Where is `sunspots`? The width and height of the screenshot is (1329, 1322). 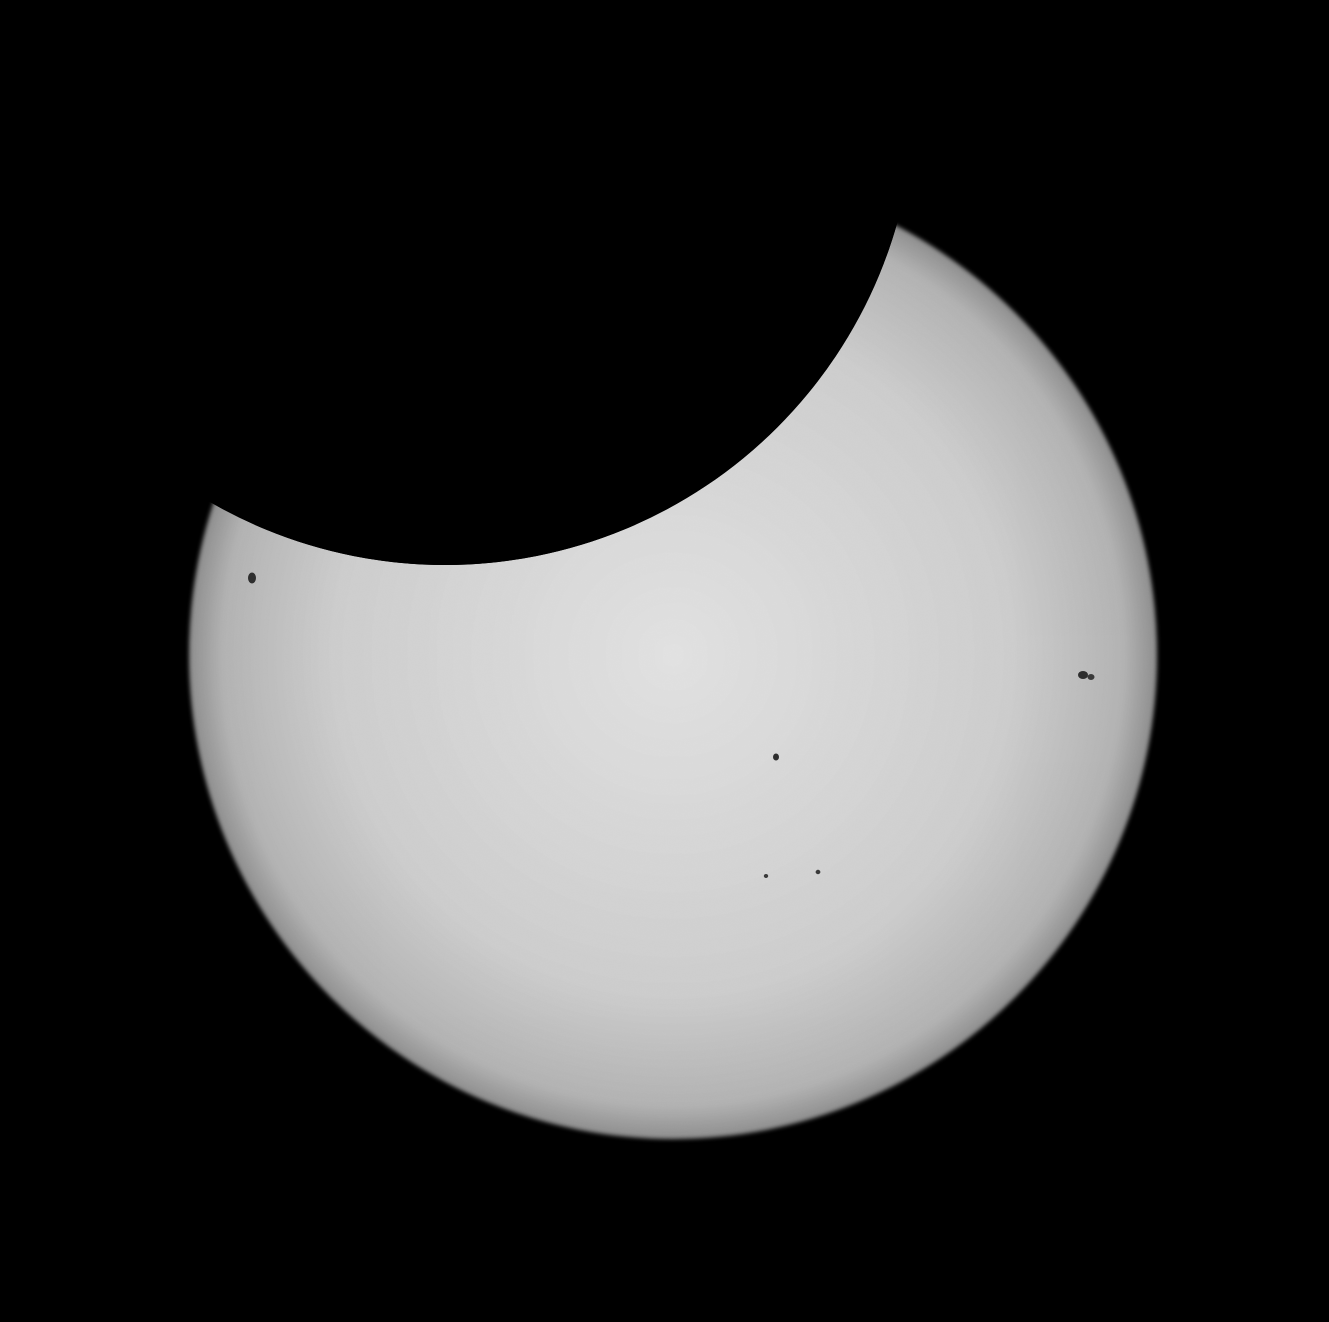 sunspots is located at coordinates (671, 725).